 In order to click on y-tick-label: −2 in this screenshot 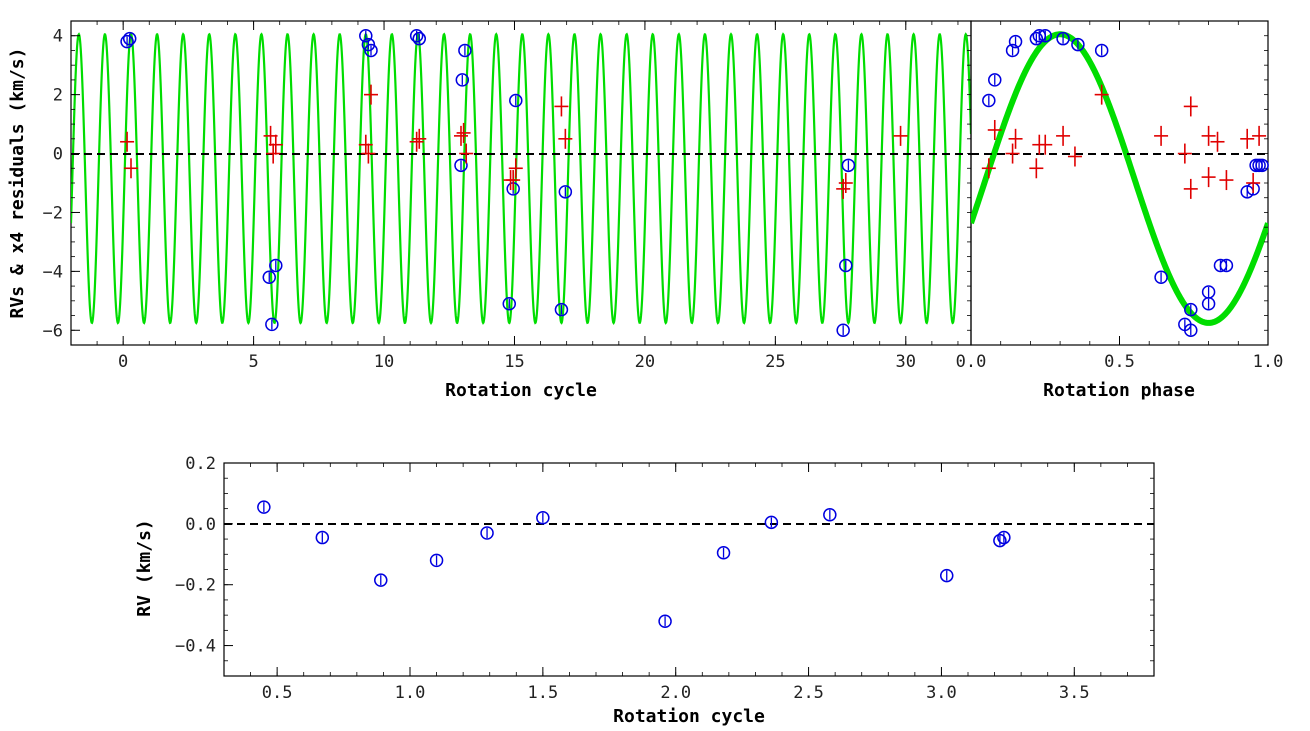, I will do `click(53, 213)`.